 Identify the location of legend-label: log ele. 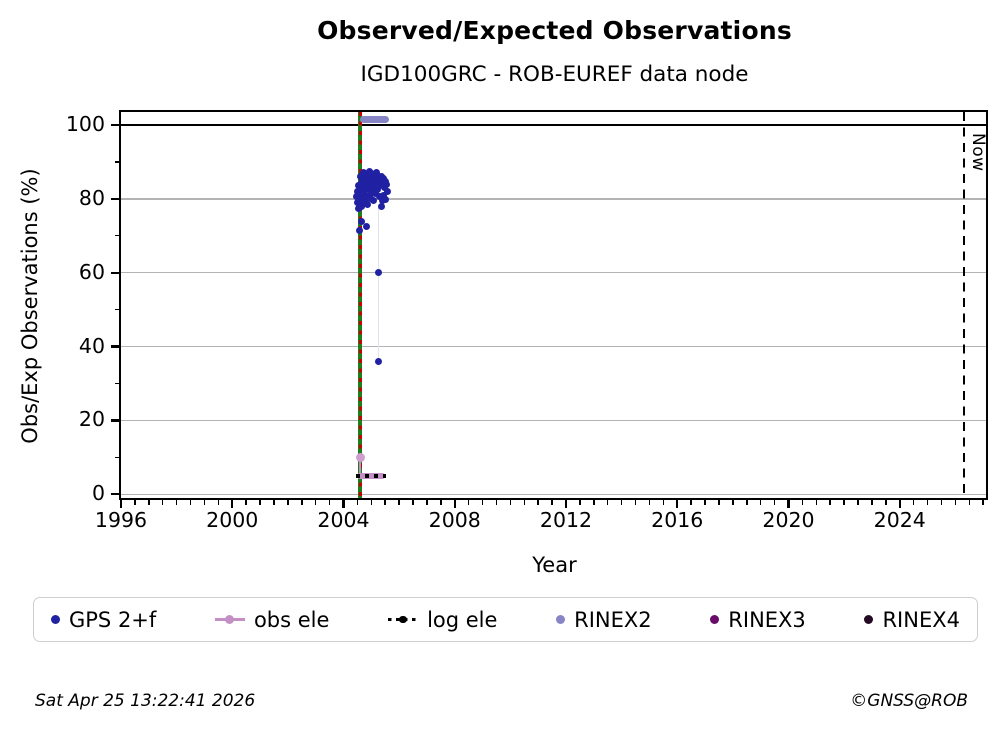
(462, 619).